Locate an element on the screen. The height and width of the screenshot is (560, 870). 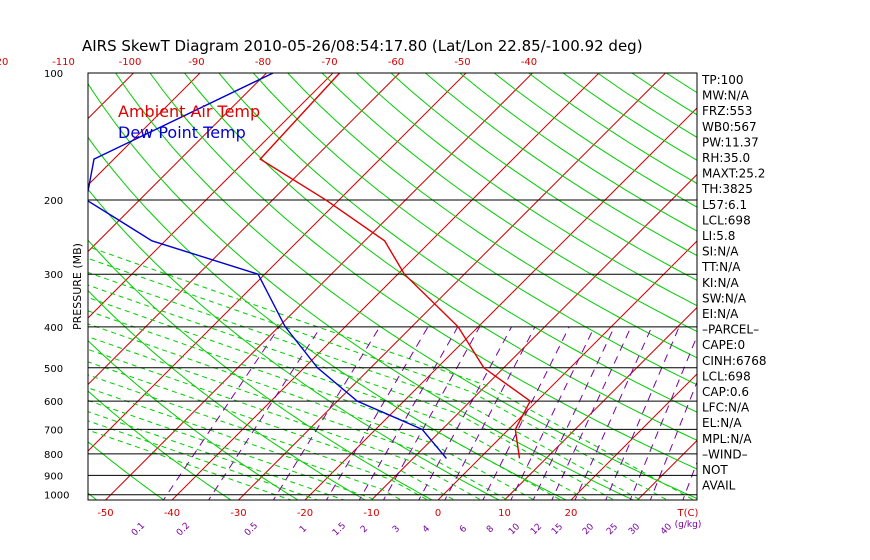
index-label: EL:N/A is located at coordinates (722, 423).